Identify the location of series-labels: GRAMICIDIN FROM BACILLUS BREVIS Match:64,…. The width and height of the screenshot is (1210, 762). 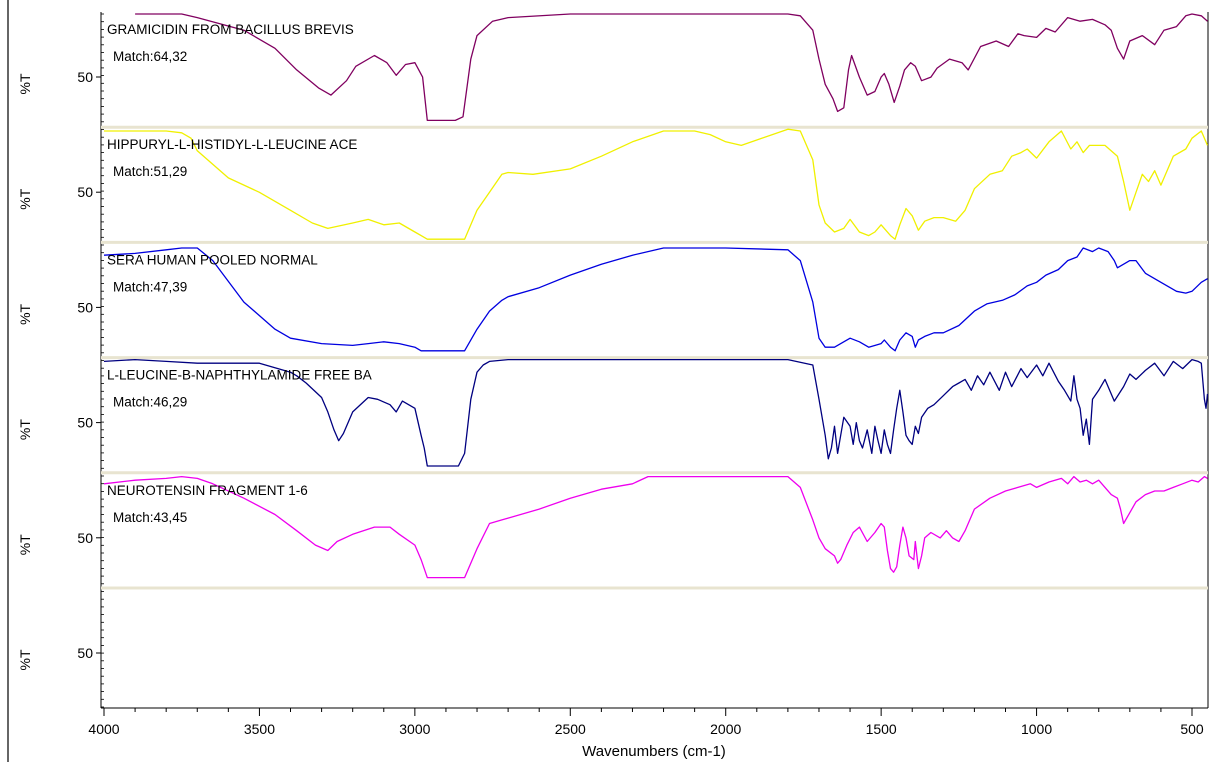
(239, 273).